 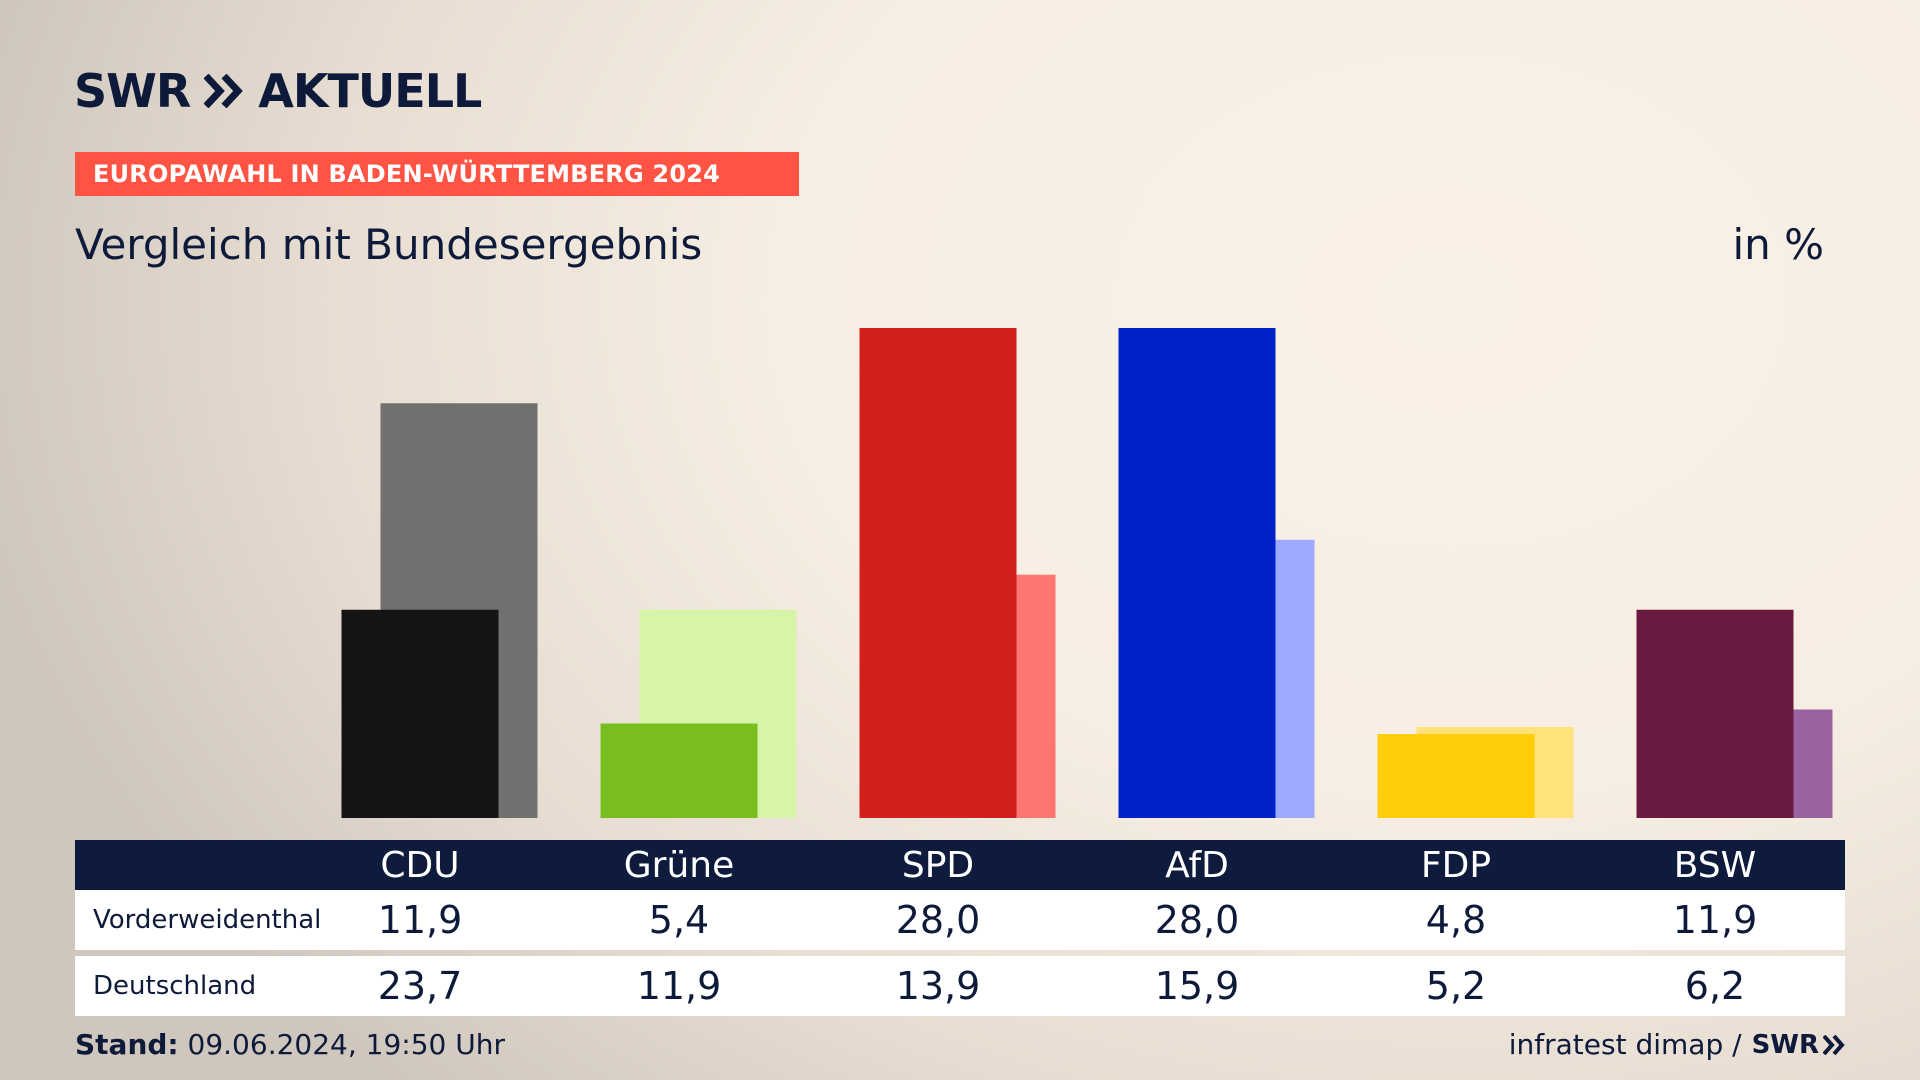 I want to click on value-vorderweidenthal-bsw: 11,9, so click(x=1715, y=920).